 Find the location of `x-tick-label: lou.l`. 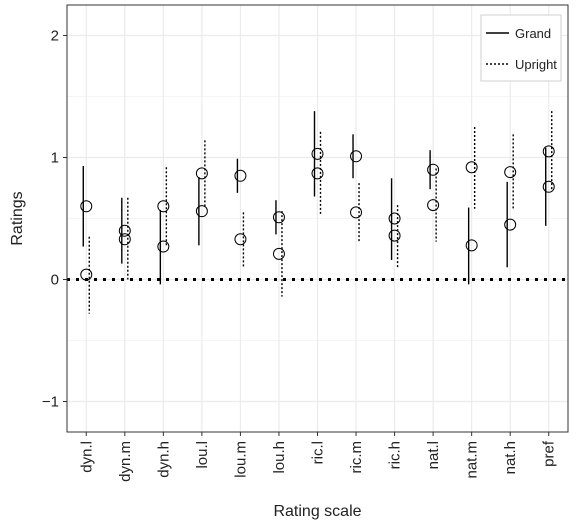

x-tick-label: lou.l is located at coordinates (202, 455).